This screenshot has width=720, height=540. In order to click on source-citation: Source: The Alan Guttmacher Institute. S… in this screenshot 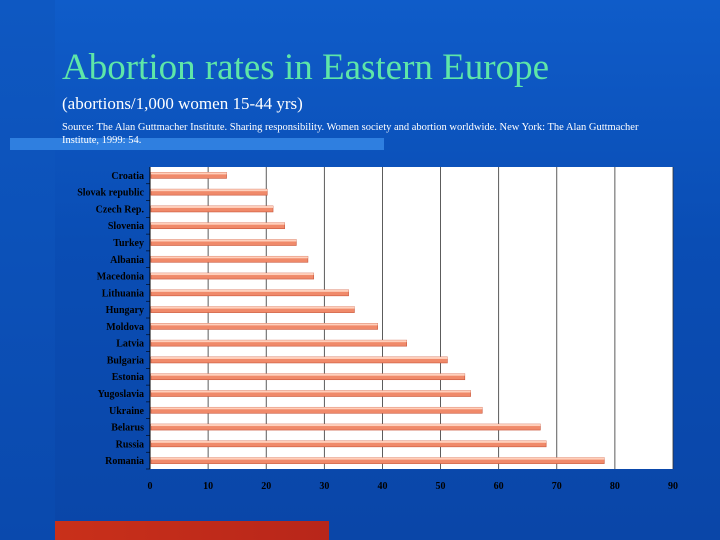, I will do `click(350, 134)`.